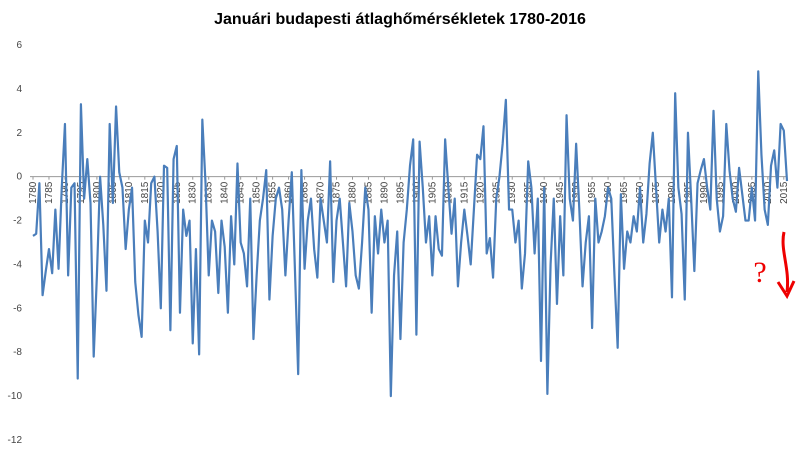 The width and height of the screenshot is (800, 453). Describe the element at coordinates (416, 192) in the screenshot. I see `x-tick-label: 1900` at that location.